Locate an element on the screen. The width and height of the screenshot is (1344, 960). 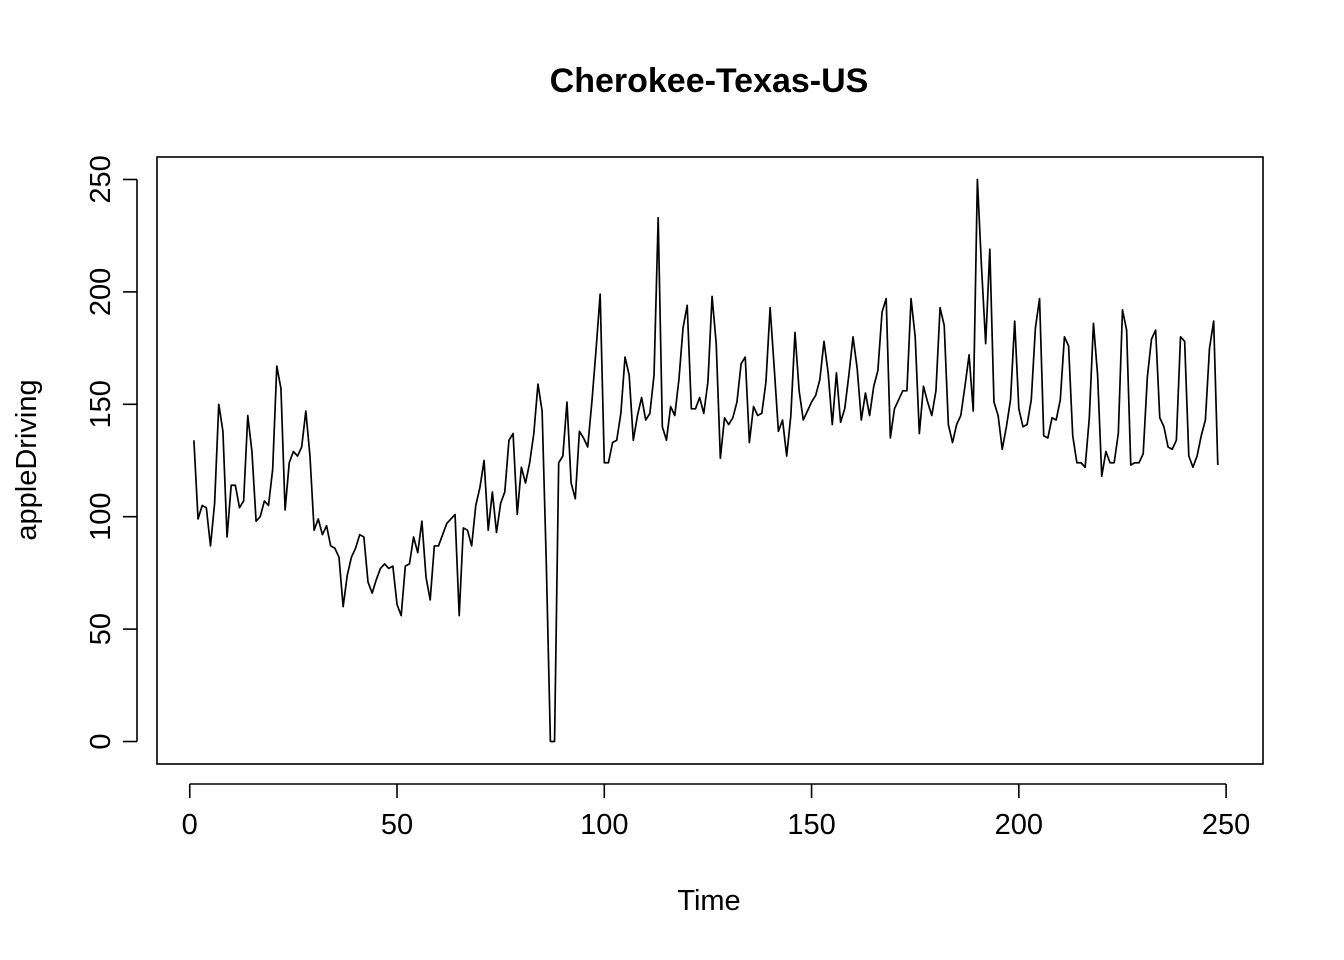
y-tick-label: 0 is located at coordinates (101, 741).